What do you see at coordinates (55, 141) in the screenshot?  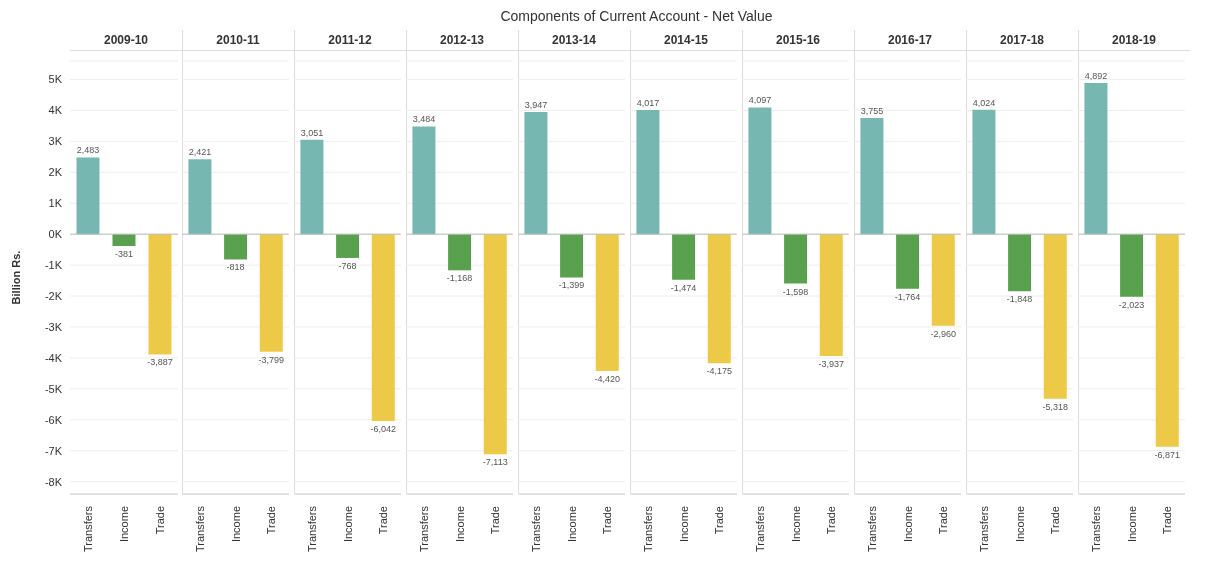 I see `y-tick-label: 3K` at bounding box center [55, 141].